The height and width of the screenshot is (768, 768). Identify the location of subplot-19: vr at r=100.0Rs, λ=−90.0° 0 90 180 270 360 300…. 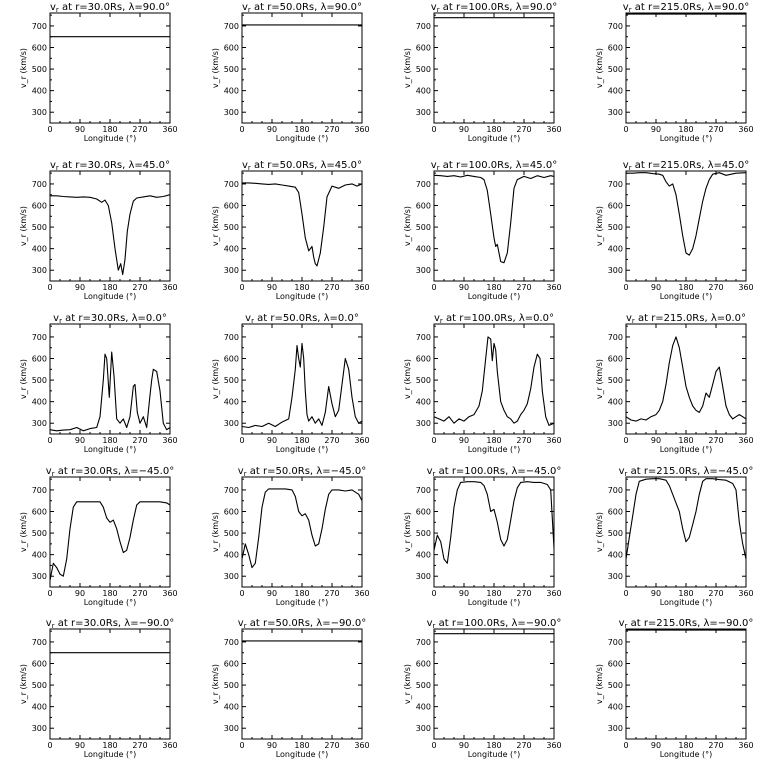
(482, 688).